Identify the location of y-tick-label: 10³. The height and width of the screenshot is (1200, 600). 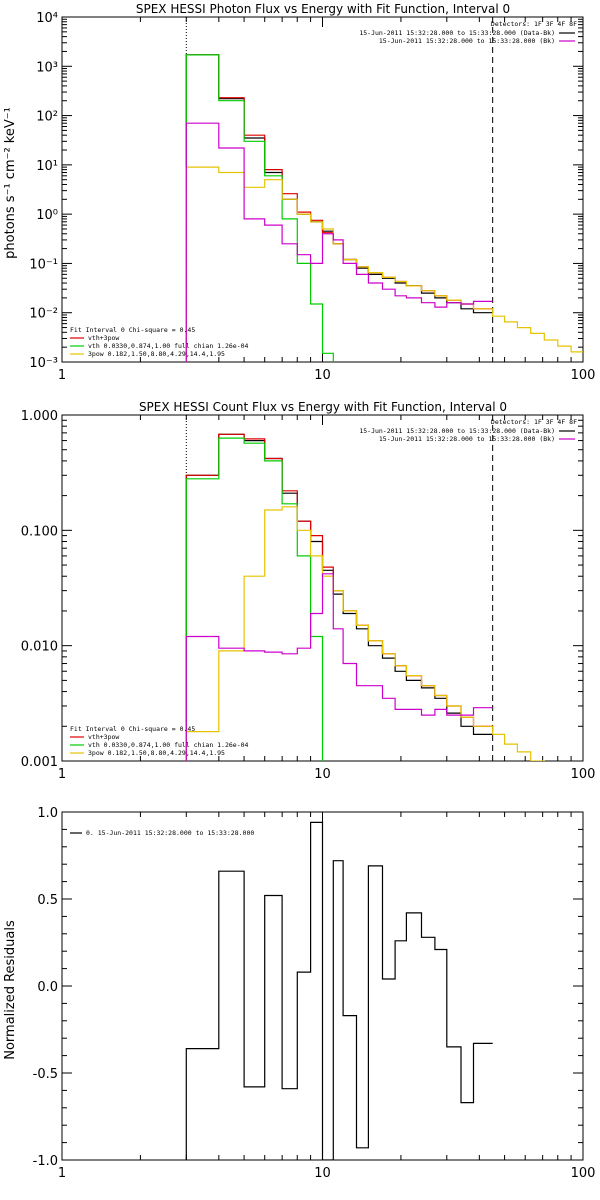
(47, 67).